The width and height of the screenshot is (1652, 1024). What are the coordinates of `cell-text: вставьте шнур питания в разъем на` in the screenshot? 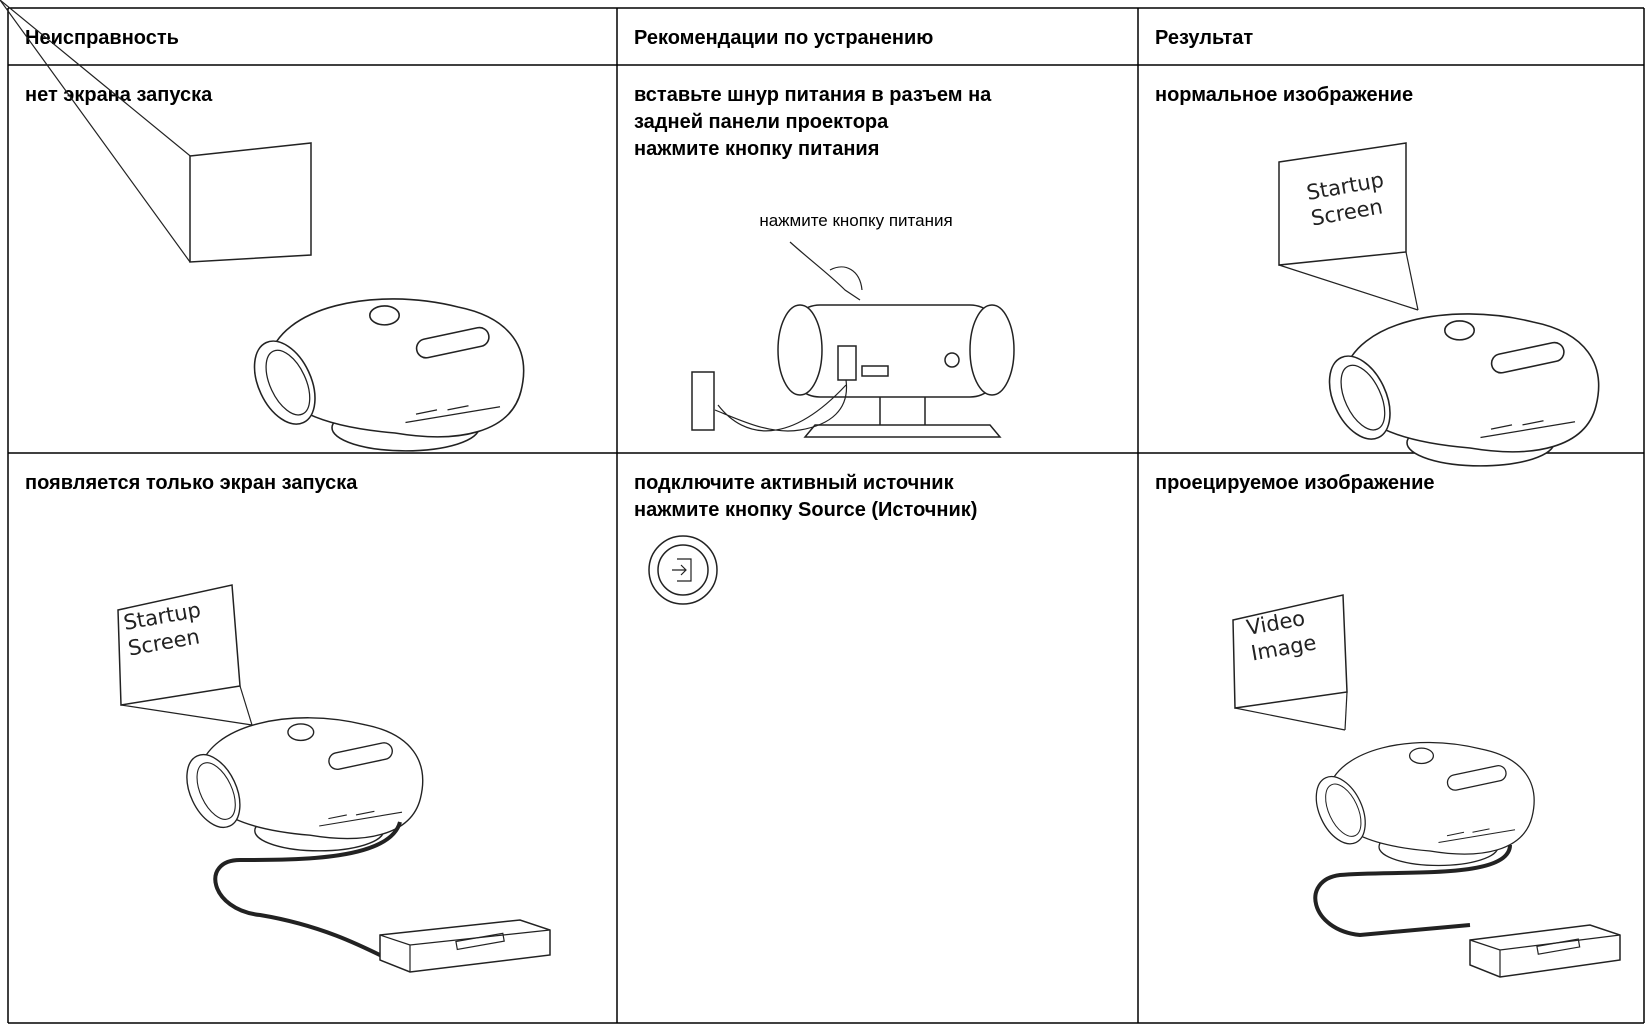 It's located at (813, 95).